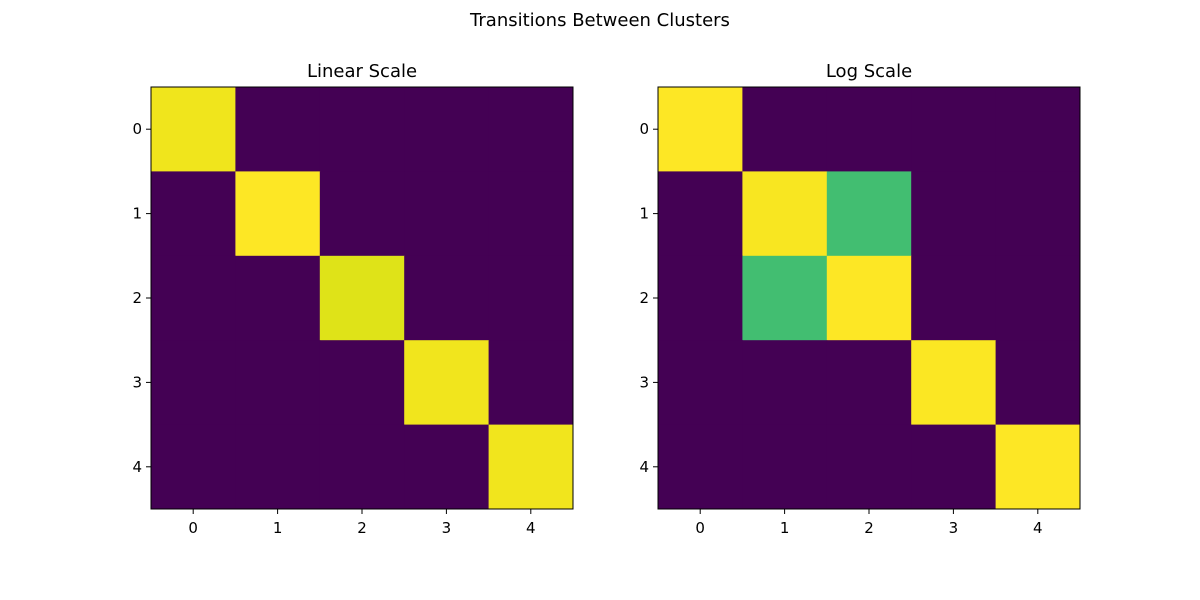  What do you see at coordinates (599, 20) in the screenshot?
I see `figure-title: Transitions Between Clusters` at bounding box center [599, 20].